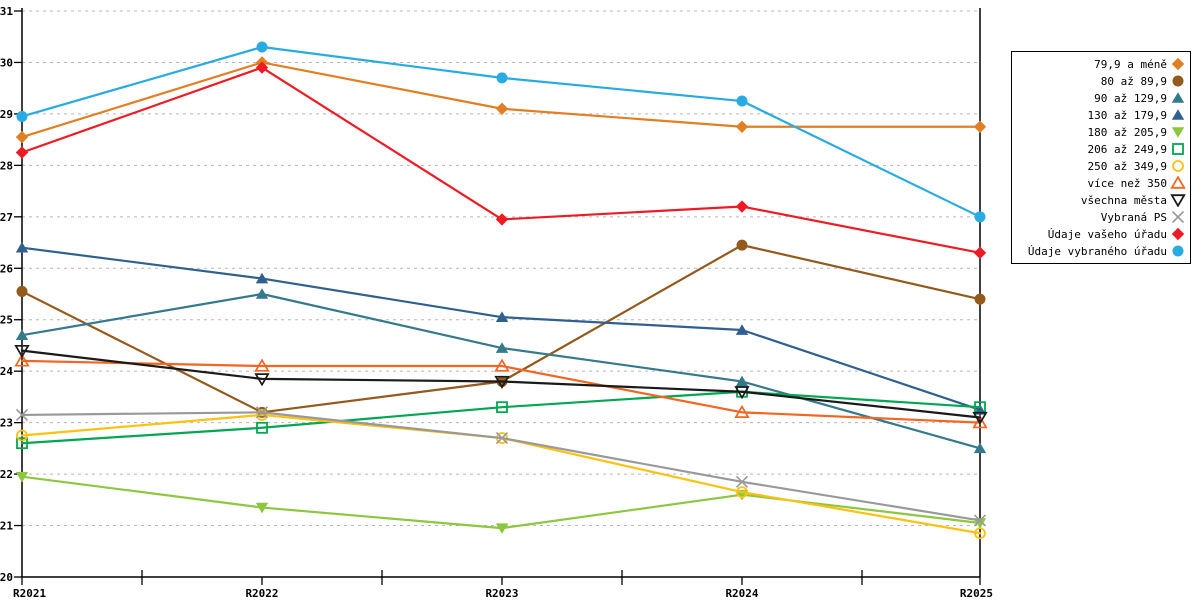 Image resolution: width=1200 pixels, height=600 pixels. Describe the element at coordinates (6, 526) in the screenshot. I see `y-axis-label: 21` at that location.